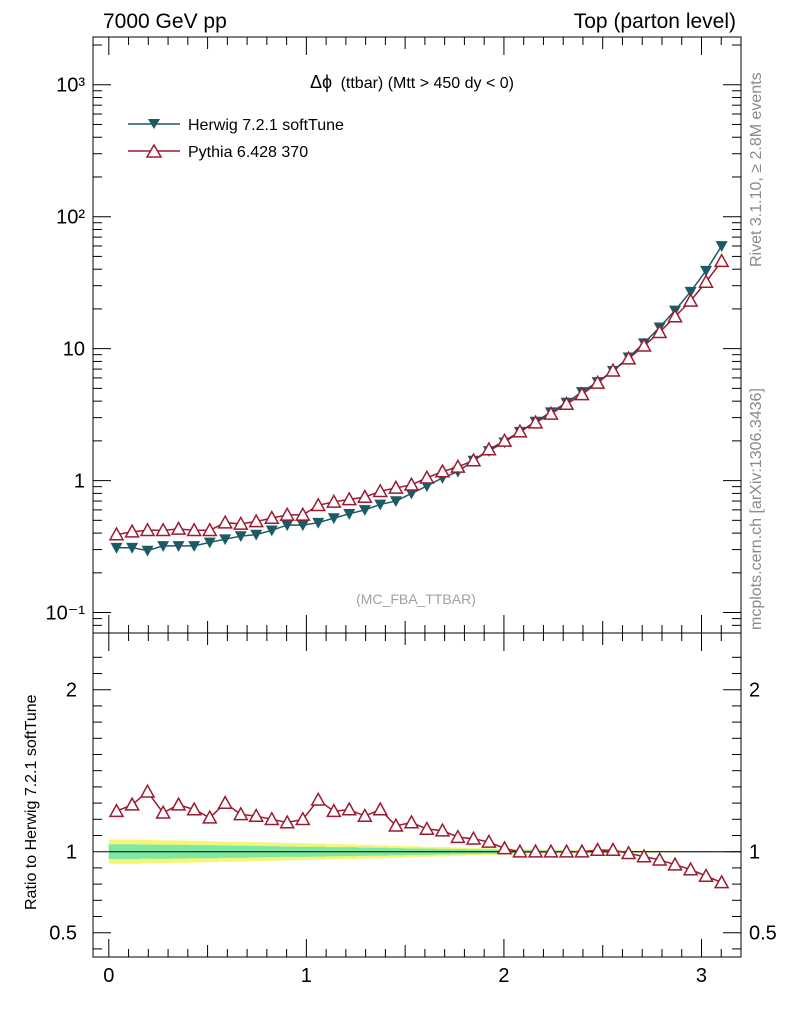  Describe the element at coordinates (74, 350) in the screenshot. I see `main-y-tick-label: 10` at that location.